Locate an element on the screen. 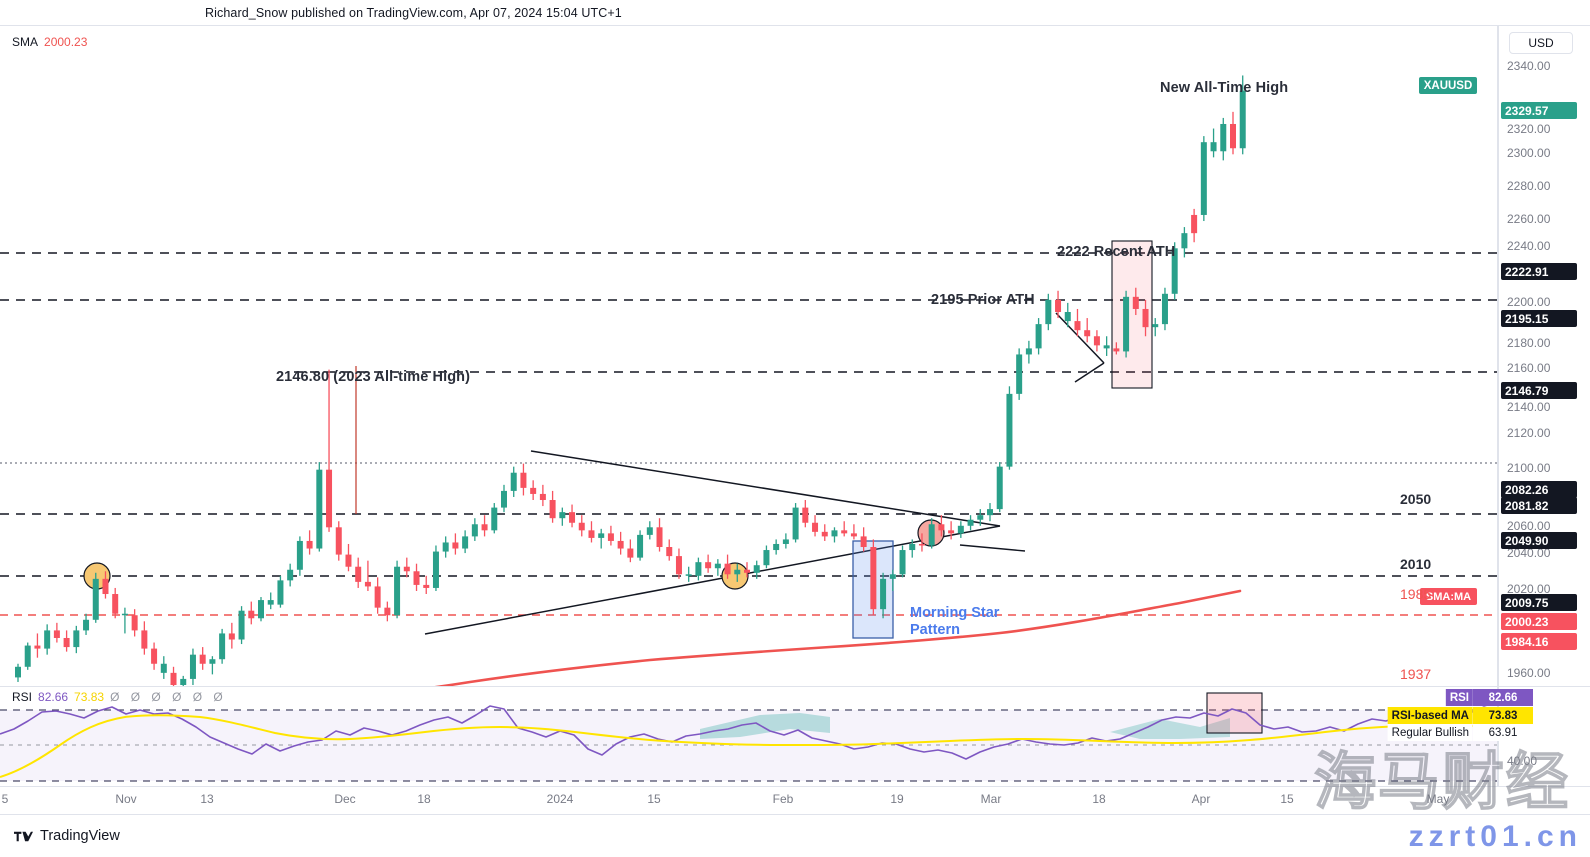 This screenshot has width=1590, height=857. time-axis-label: 13 is located at coordinates (207, 799).